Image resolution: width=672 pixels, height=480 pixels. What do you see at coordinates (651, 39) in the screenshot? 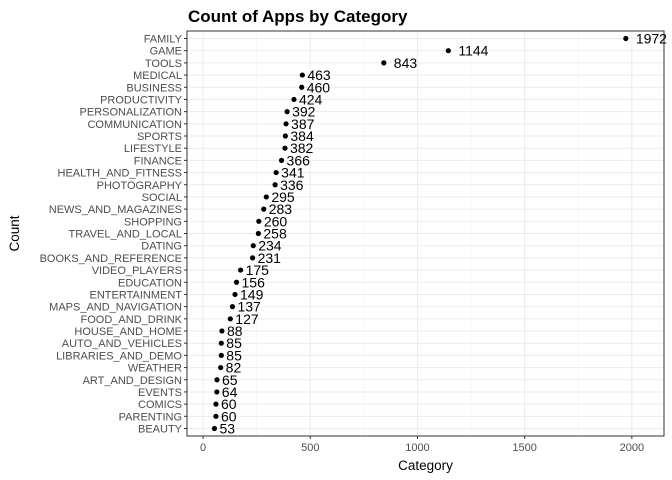
I see `data-label: 1972` at bounding box center [651, 39].